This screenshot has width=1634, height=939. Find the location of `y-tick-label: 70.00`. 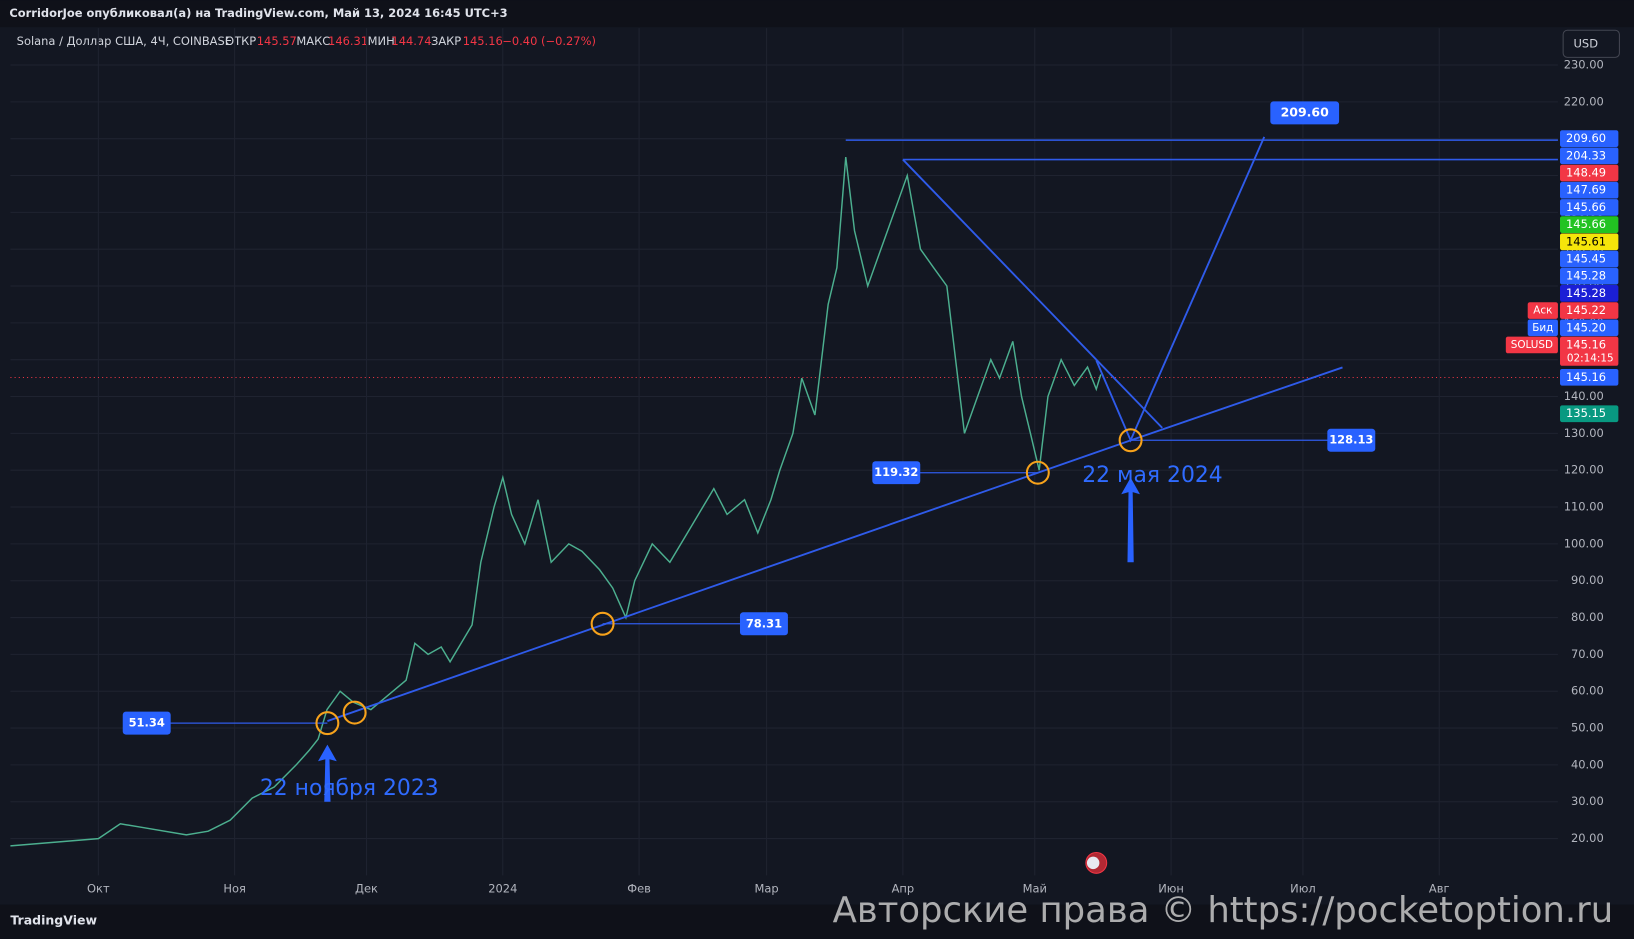

y-tick-label: 70.00 is located at coordinates (1587, 654).